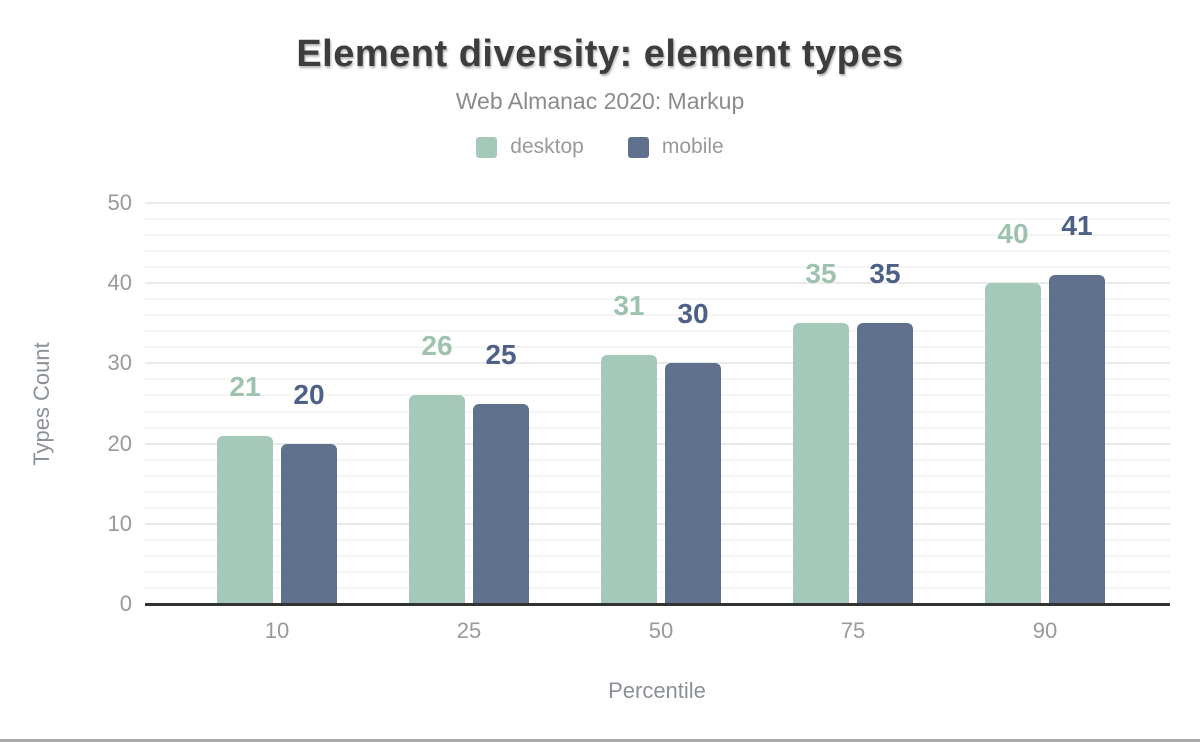 Image resolution: width=1200 pixels, height=742 pixels. Describe the element at coordinates (1077, 439) in the screenshot. I see `bar-mobile-p90` at that location.